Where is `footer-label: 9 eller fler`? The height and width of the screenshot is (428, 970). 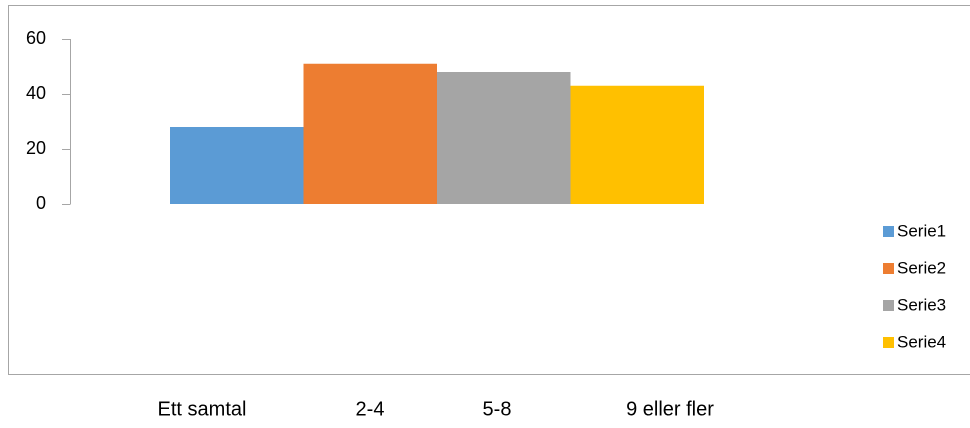
footer-label: 9 eller fler is located at coordinates (670, 409).